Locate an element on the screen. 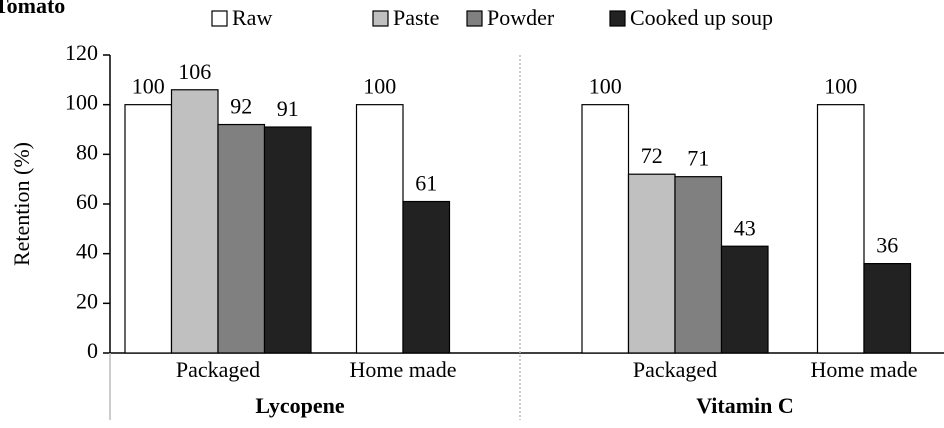  chart-title: Tomato is located at coordinates (32, 9).